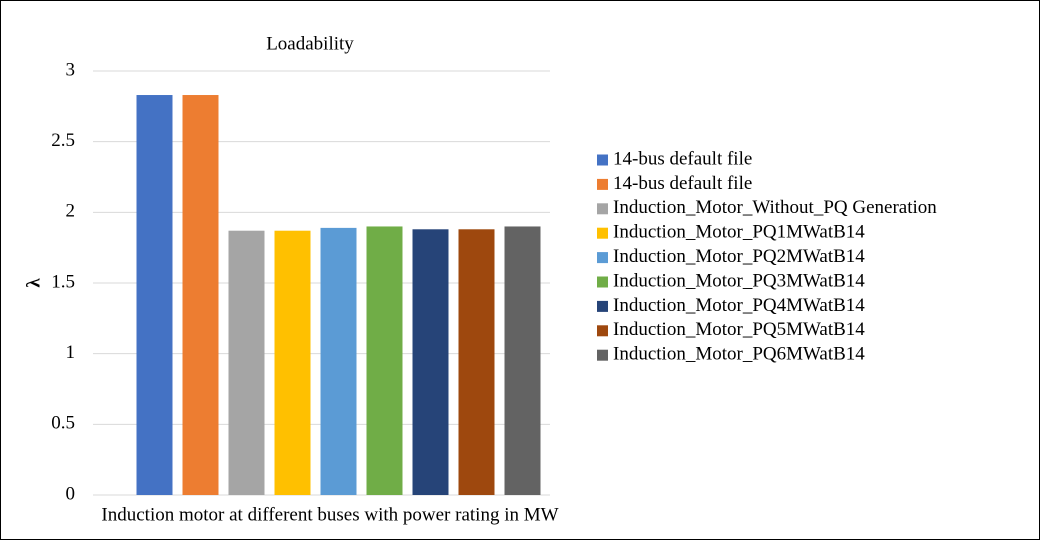  I want to click on y-tick-label: 3, so click(71, 69).